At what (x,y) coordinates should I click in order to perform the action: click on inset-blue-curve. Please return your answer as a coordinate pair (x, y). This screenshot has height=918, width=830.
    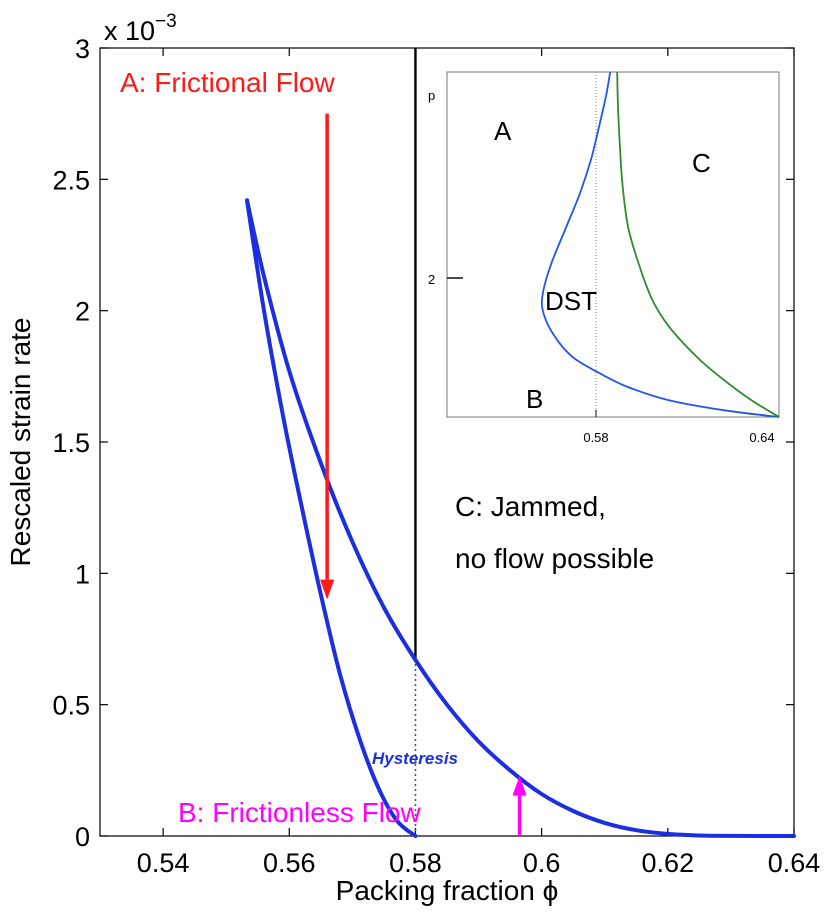
    Looking at the image, I should click on (660, 244).